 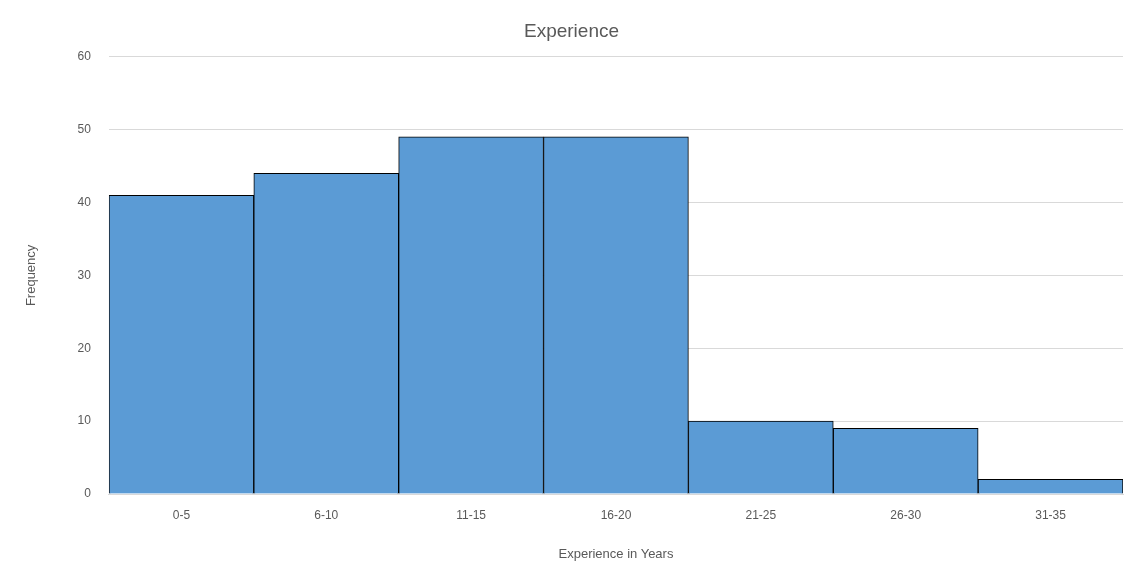 What do you see at coordinates (84, 201) in the screenshot?
I see `y-tick-label: 40` at bounding box center [84, 201].